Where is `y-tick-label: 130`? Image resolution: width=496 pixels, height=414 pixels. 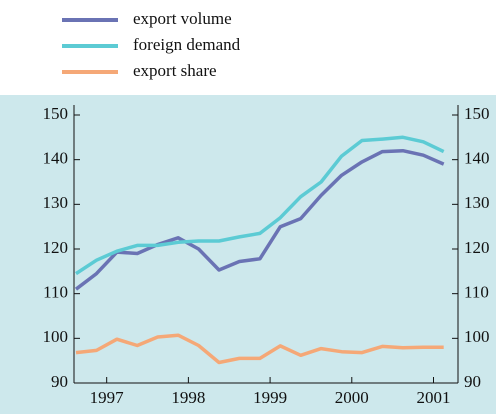 y-tick-label: 130 is located at coordinates (56, 202).